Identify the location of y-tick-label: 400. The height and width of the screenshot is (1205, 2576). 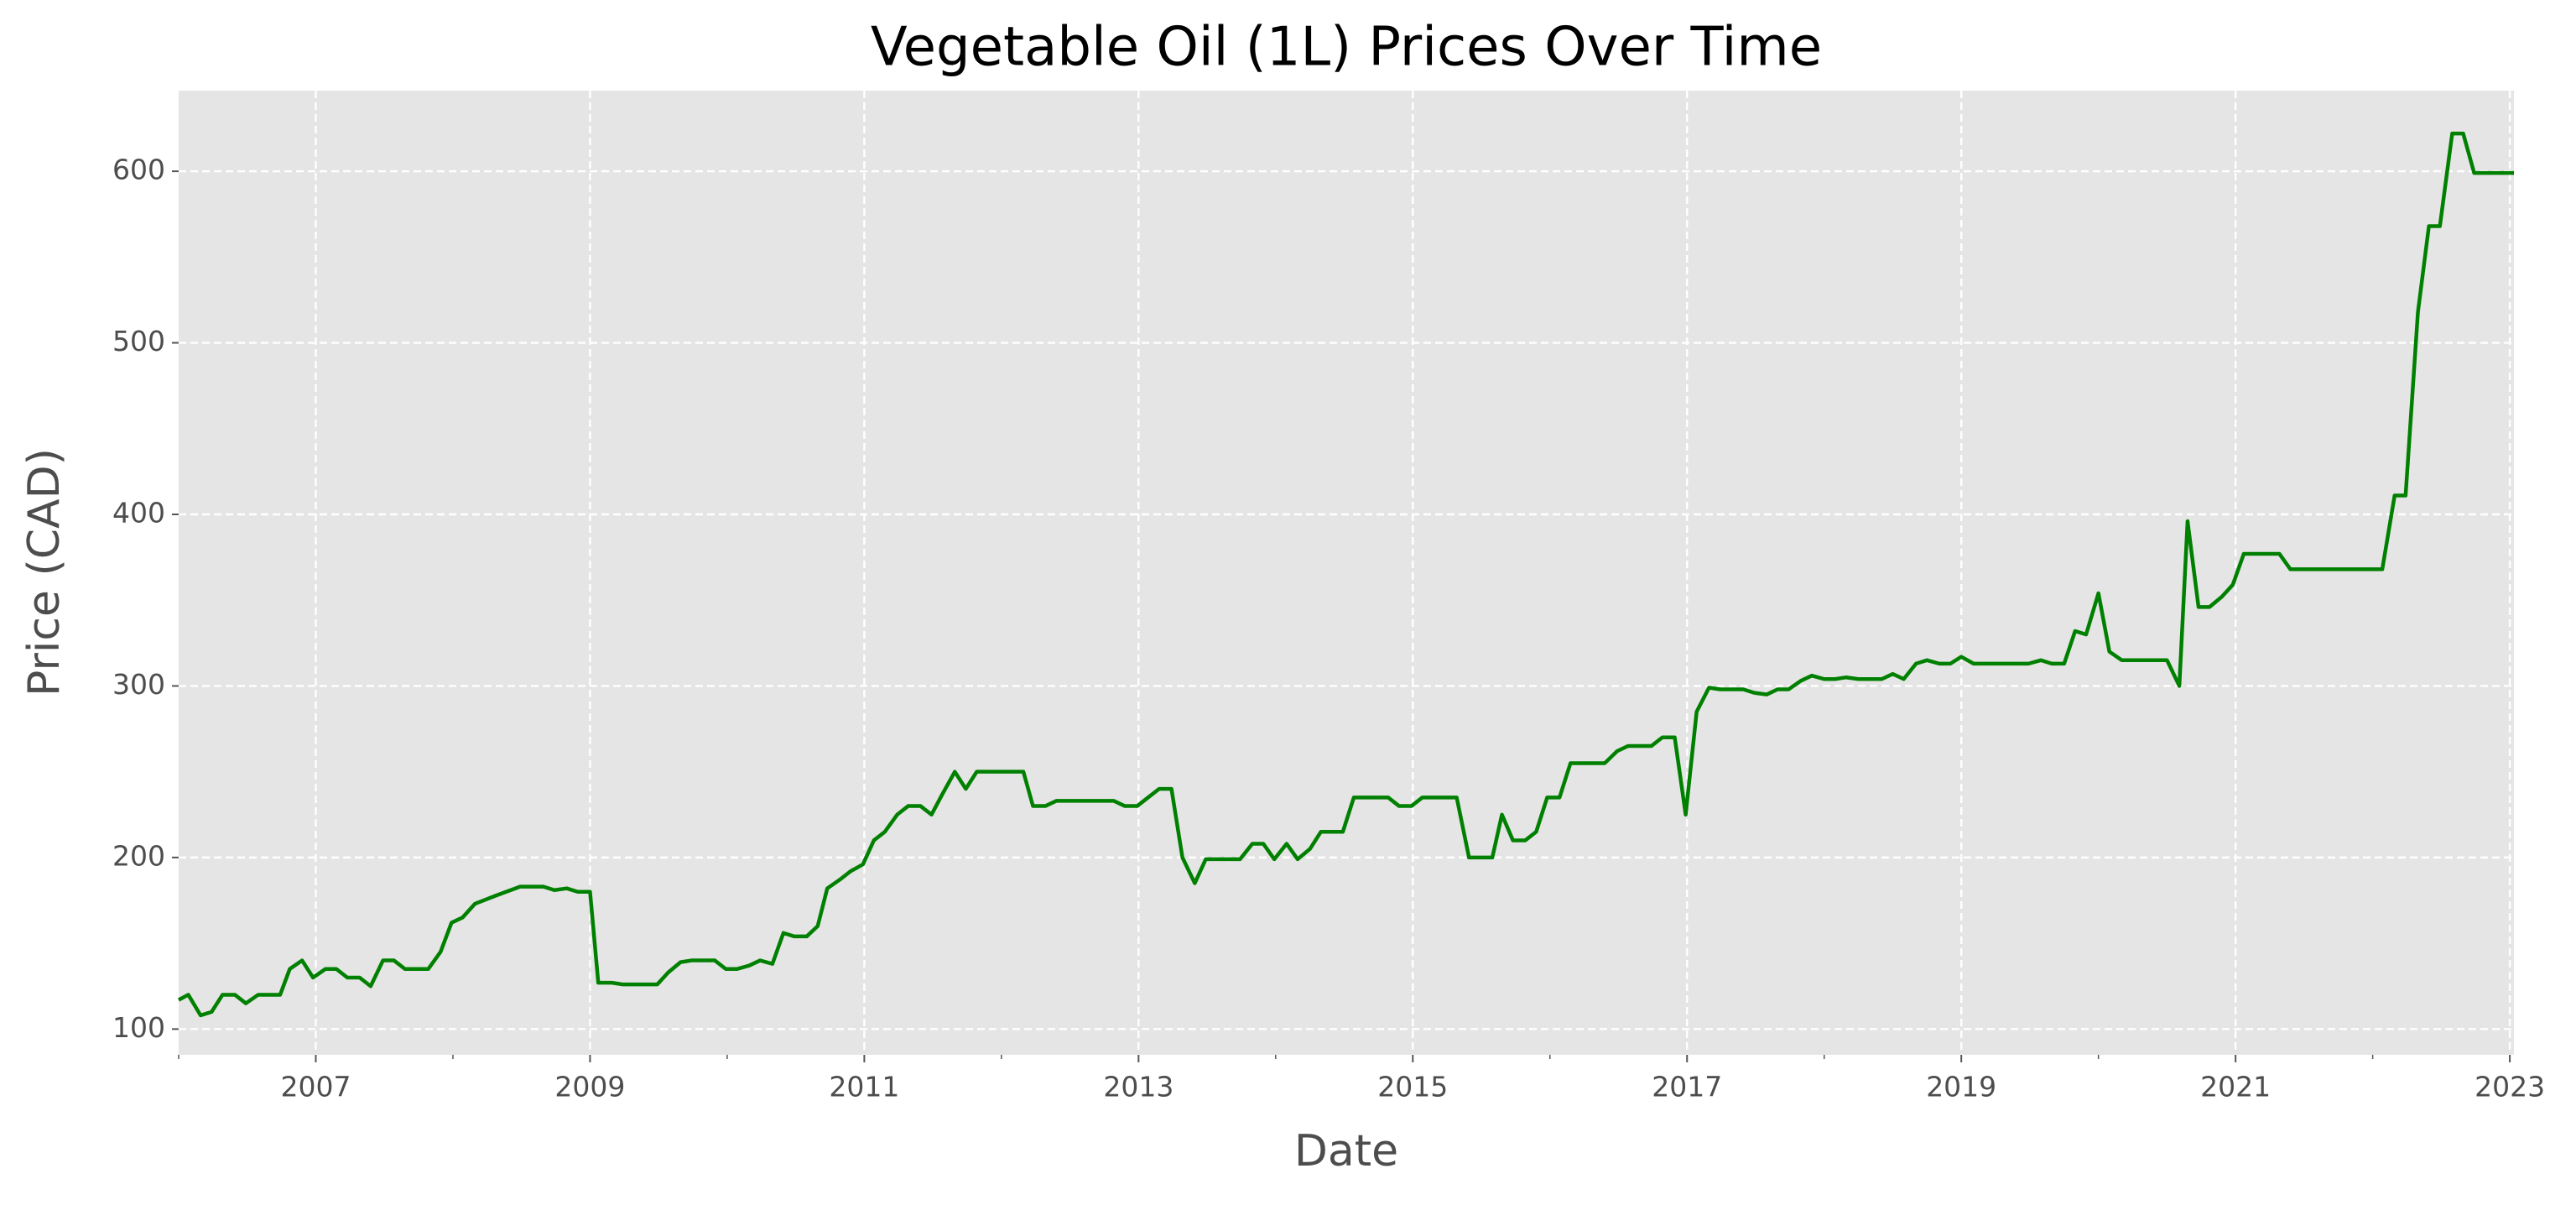
(138, 512).